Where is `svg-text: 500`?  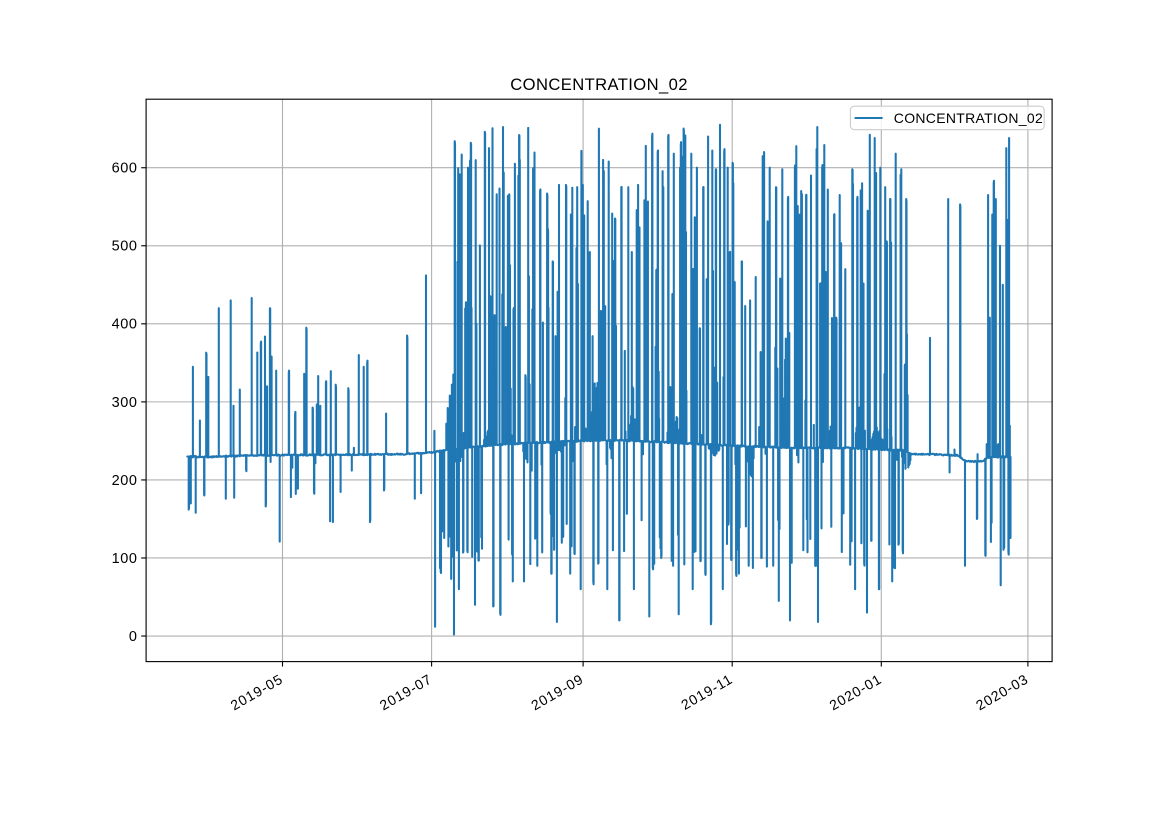 svg-text: 500 is located at coordinates (125, 247).